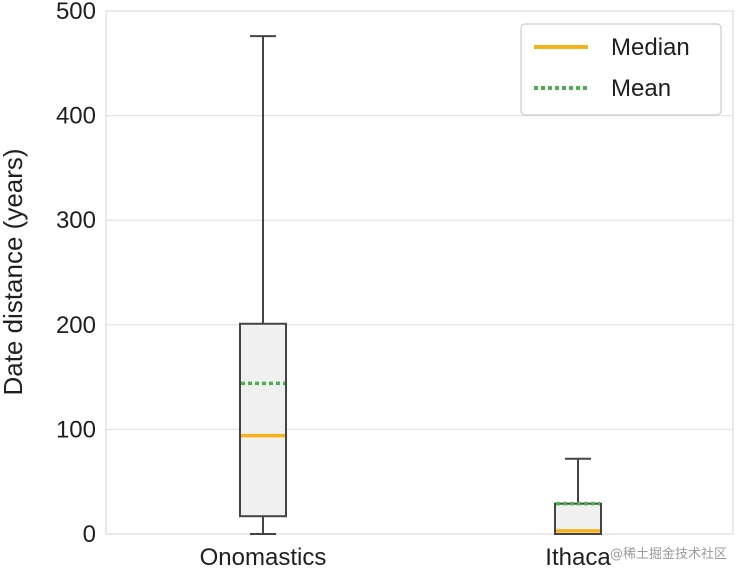 This screenshot has width=737, height=568. I want to click on x-tick-label: Onomastics, so click(263, 556).